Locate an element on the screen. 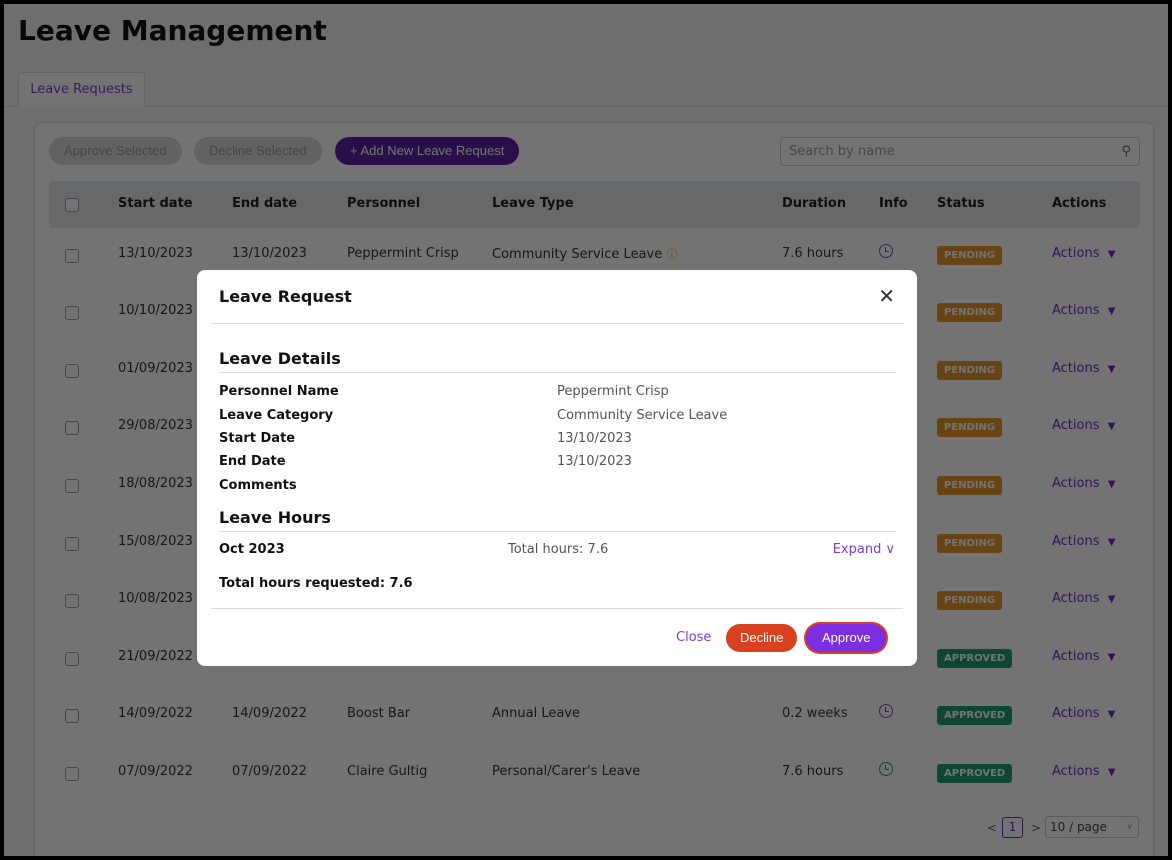  table-row: 15/08/2023 PENDING Actions ▼ is located at coordinates (594, 544).